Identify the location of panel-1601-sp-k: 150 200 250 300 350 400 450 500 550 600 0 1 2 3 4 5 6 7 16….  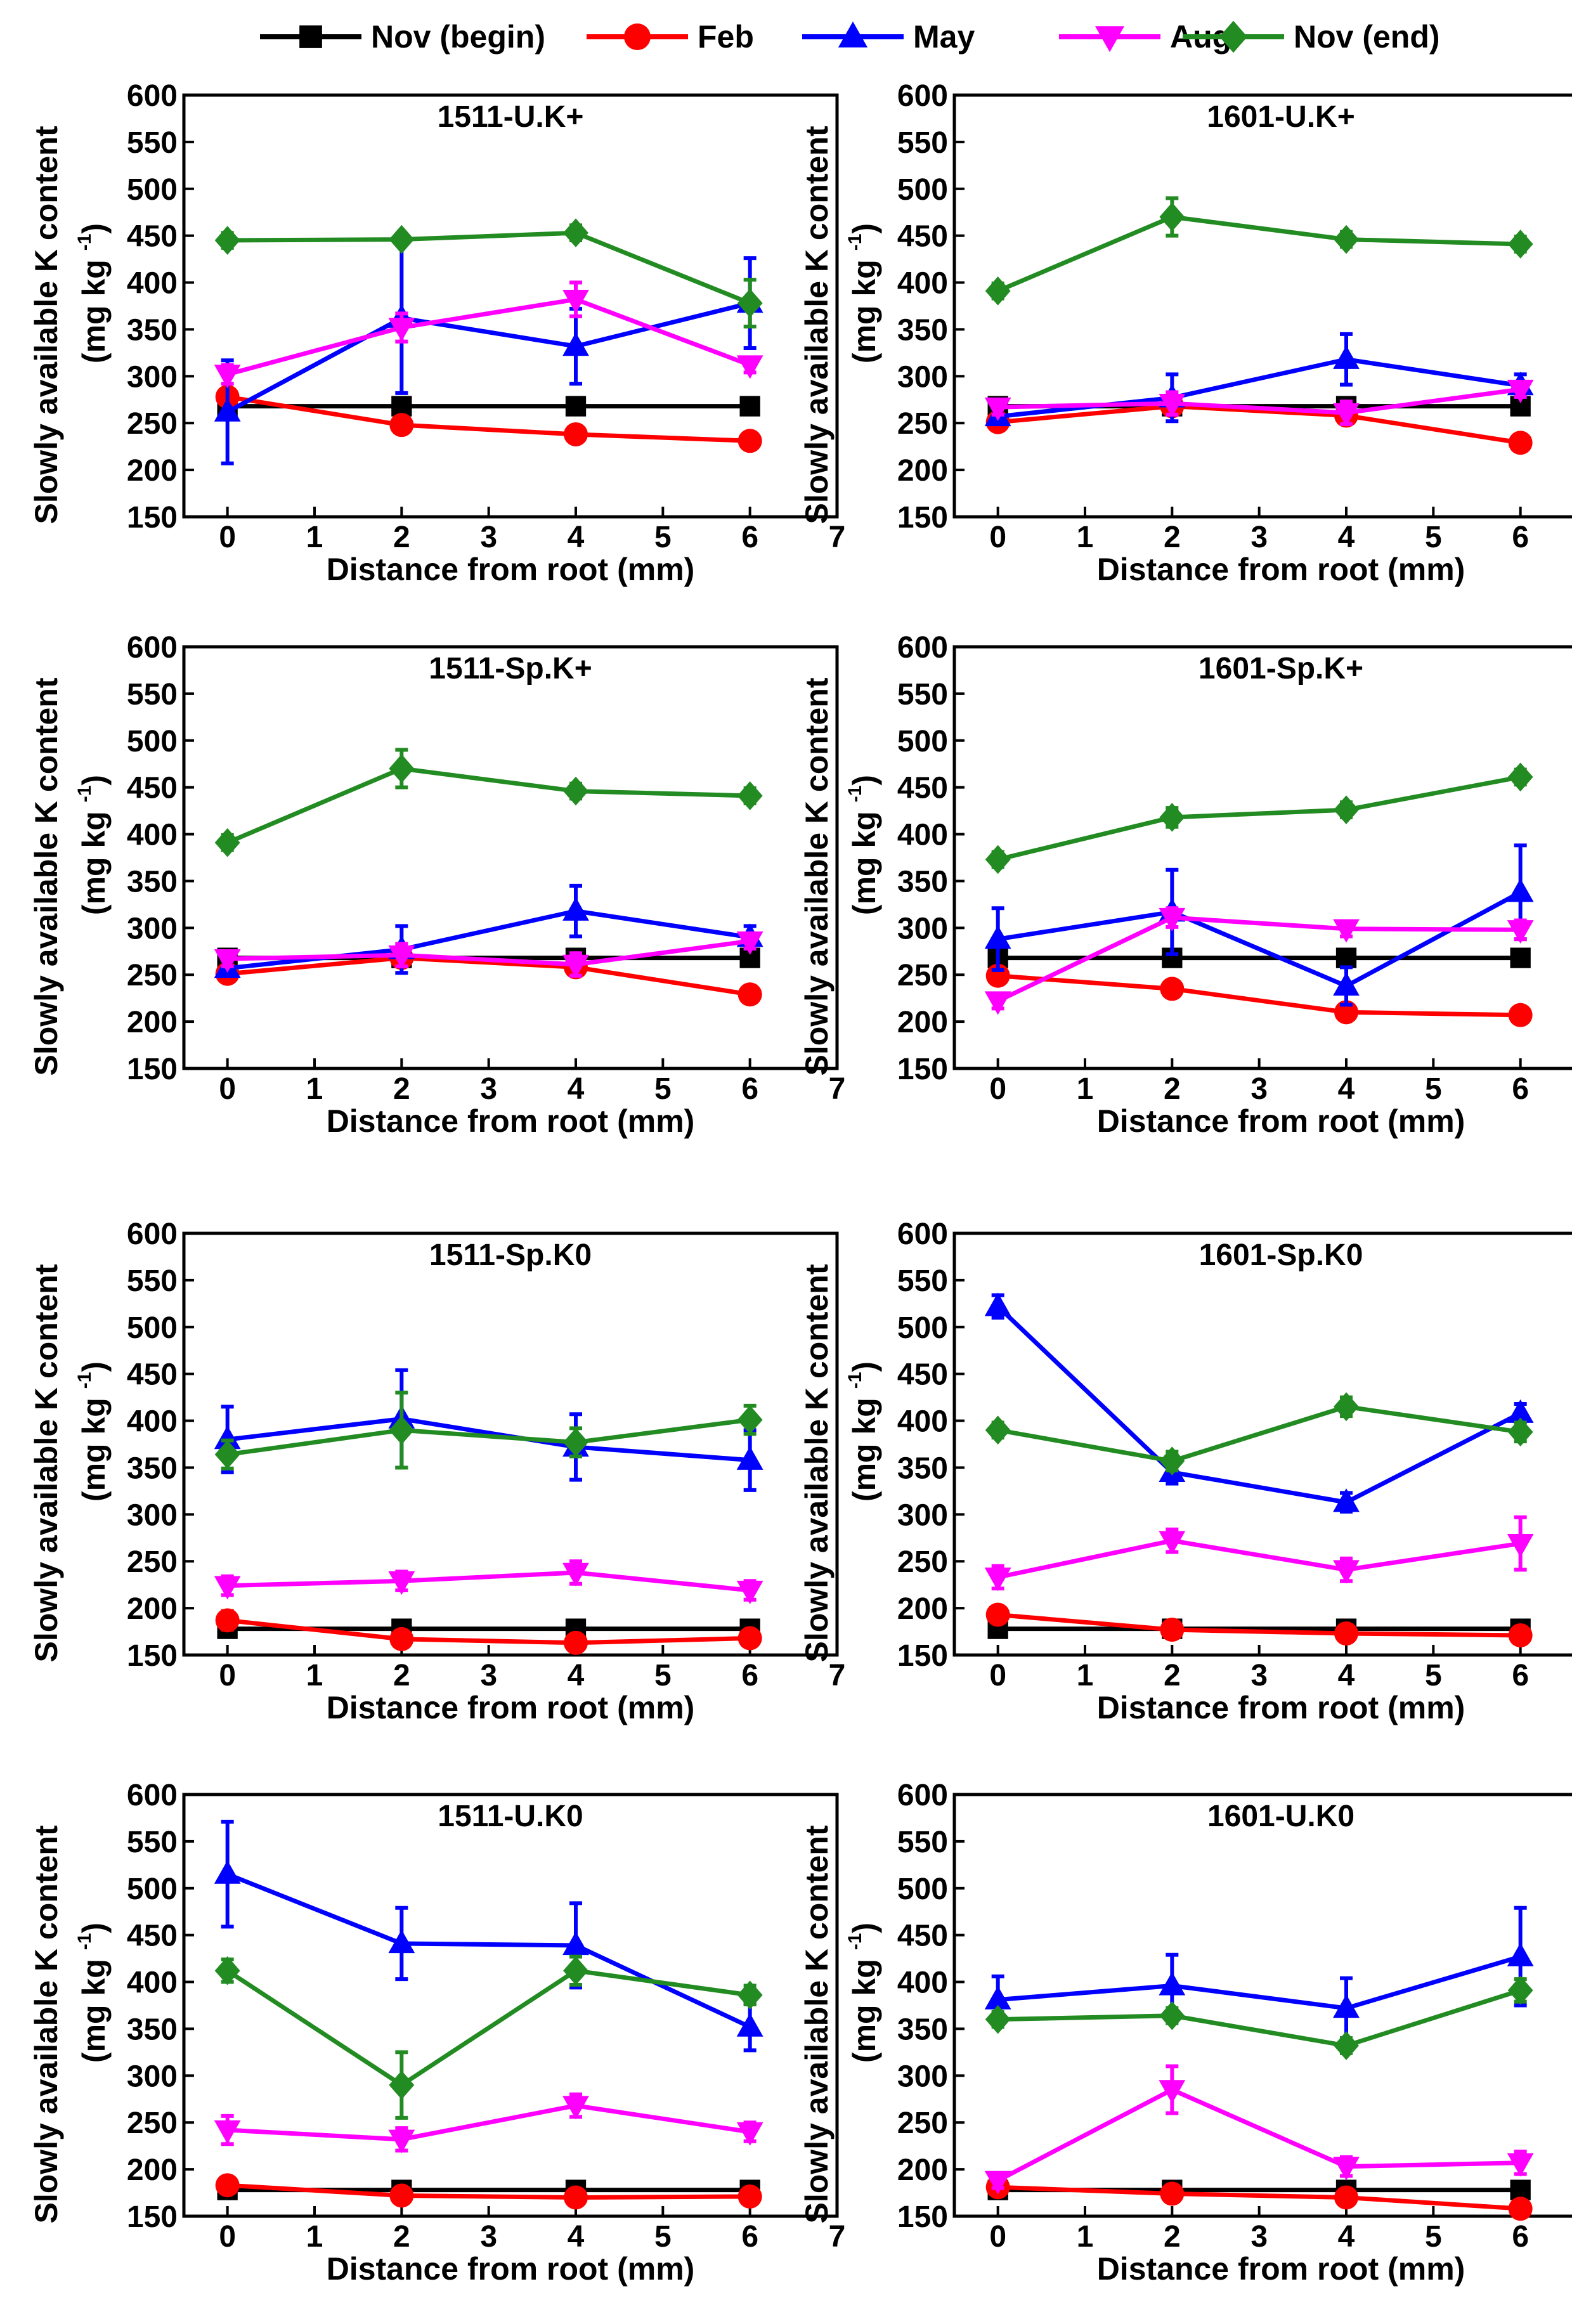
(1185, 885).